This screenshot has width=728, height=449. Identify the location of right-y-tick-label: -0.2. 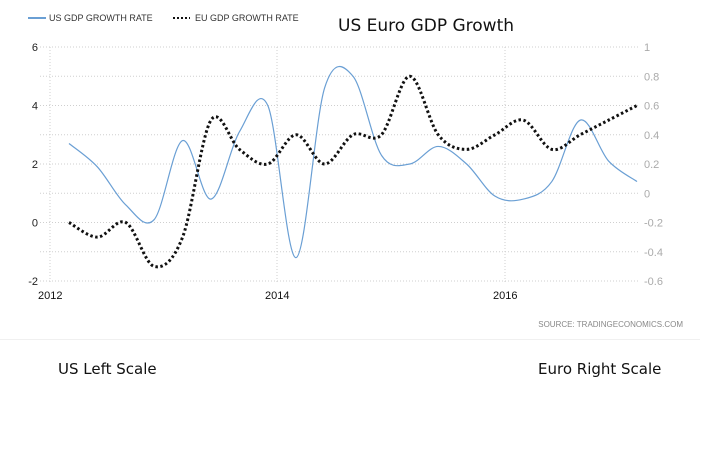
(653, 224).